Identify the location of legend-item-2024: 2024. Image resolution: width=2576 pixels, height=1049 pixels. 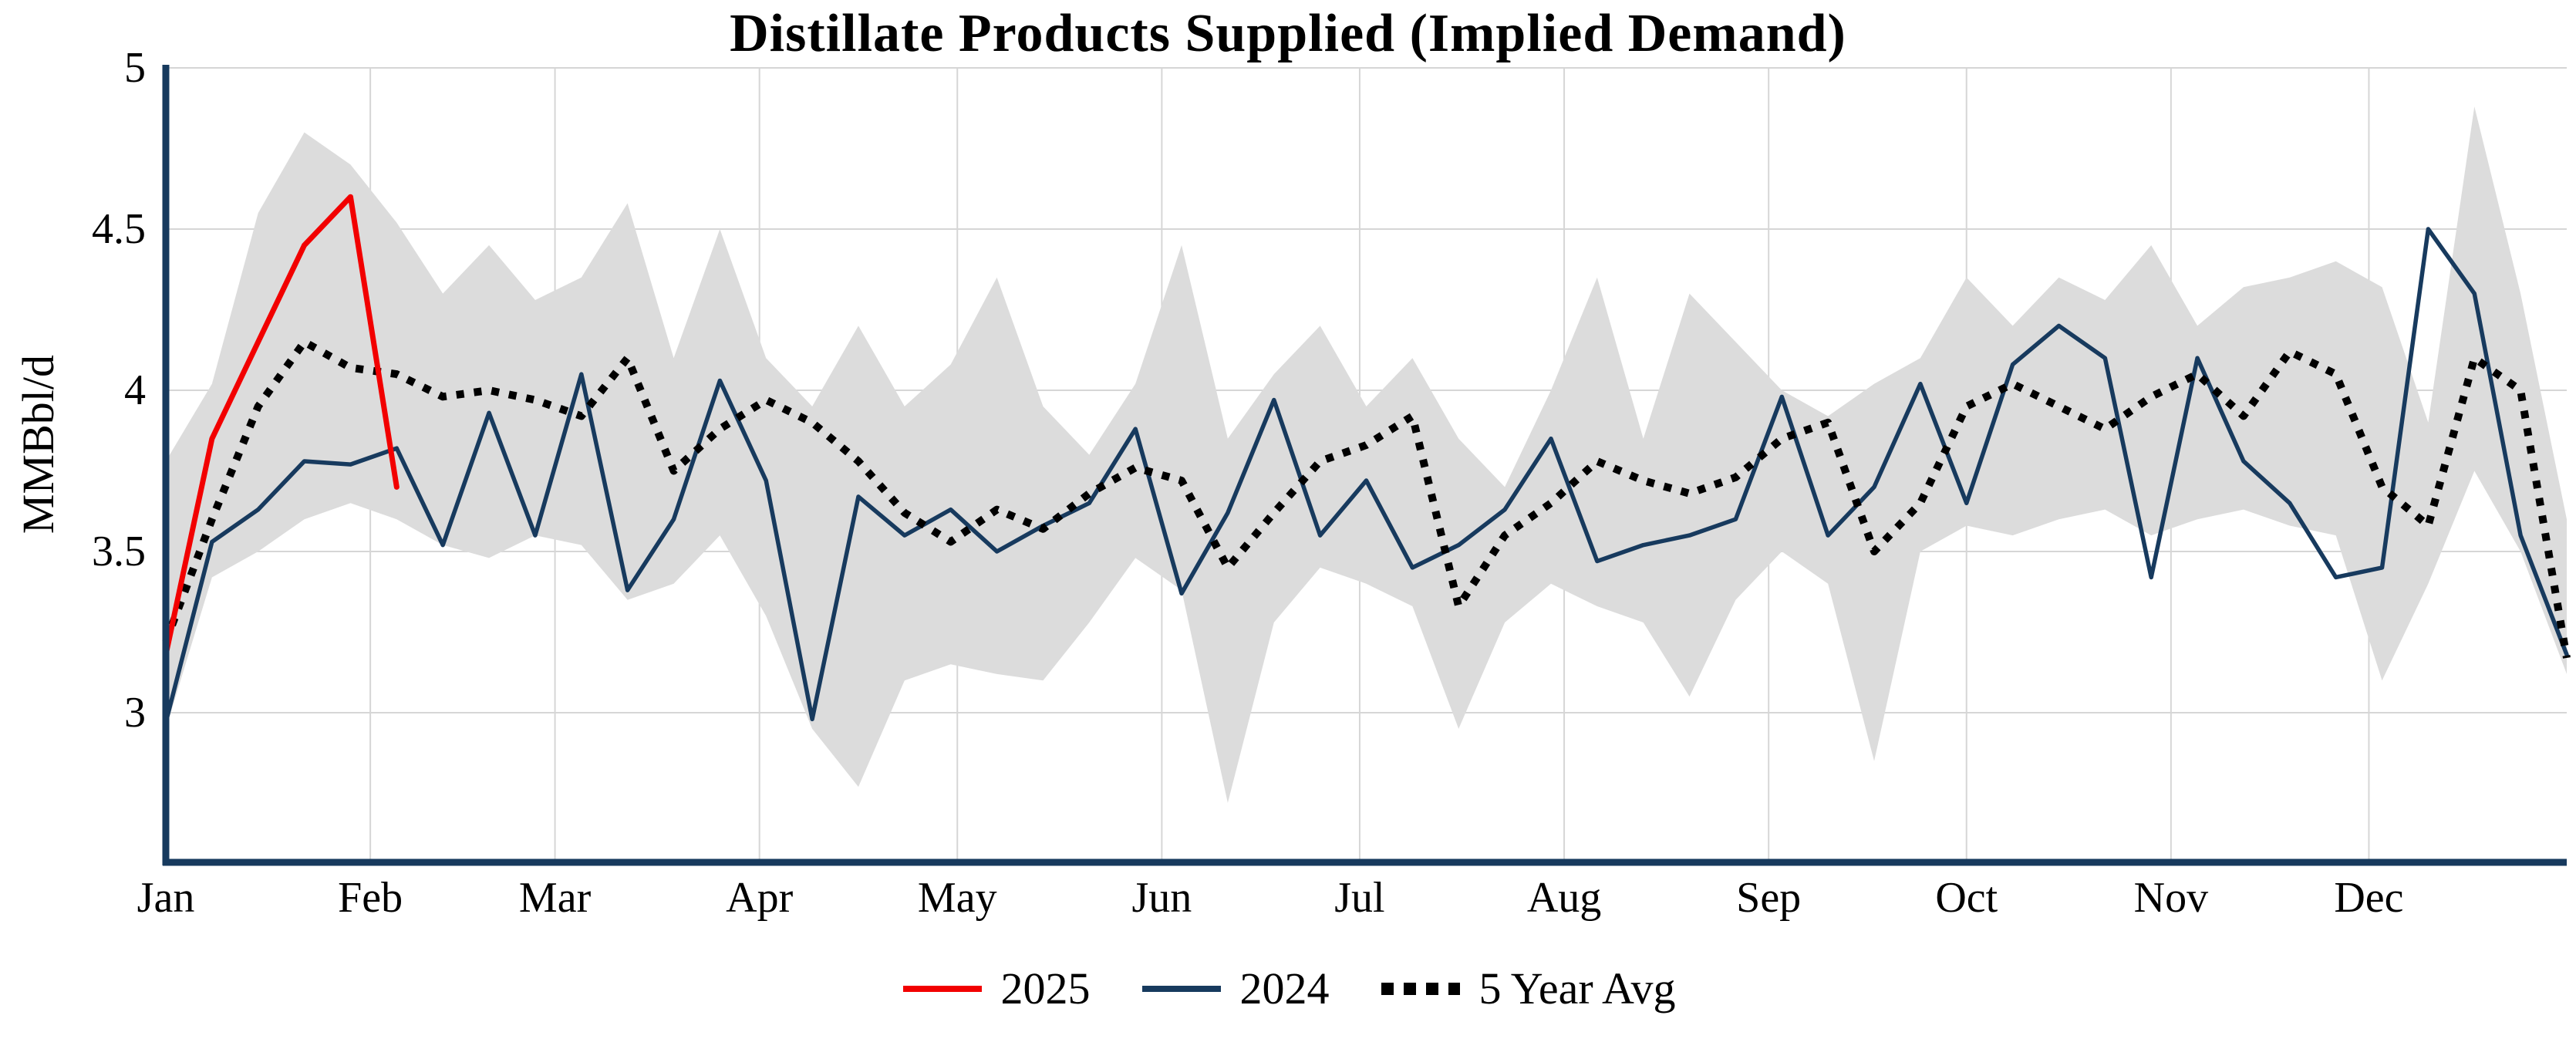
(1234, 989).